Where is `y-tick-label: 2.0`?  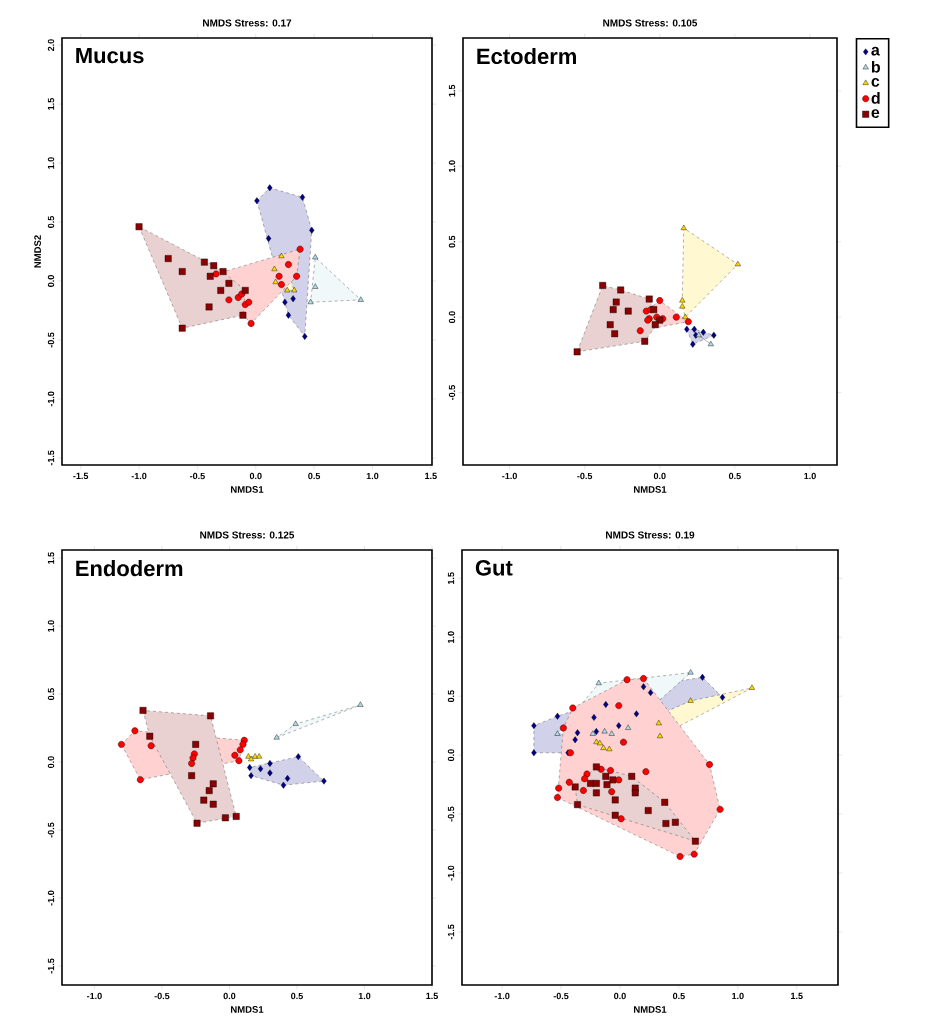
y-tick-label: 2.0 is located at coordinates (51, 45).